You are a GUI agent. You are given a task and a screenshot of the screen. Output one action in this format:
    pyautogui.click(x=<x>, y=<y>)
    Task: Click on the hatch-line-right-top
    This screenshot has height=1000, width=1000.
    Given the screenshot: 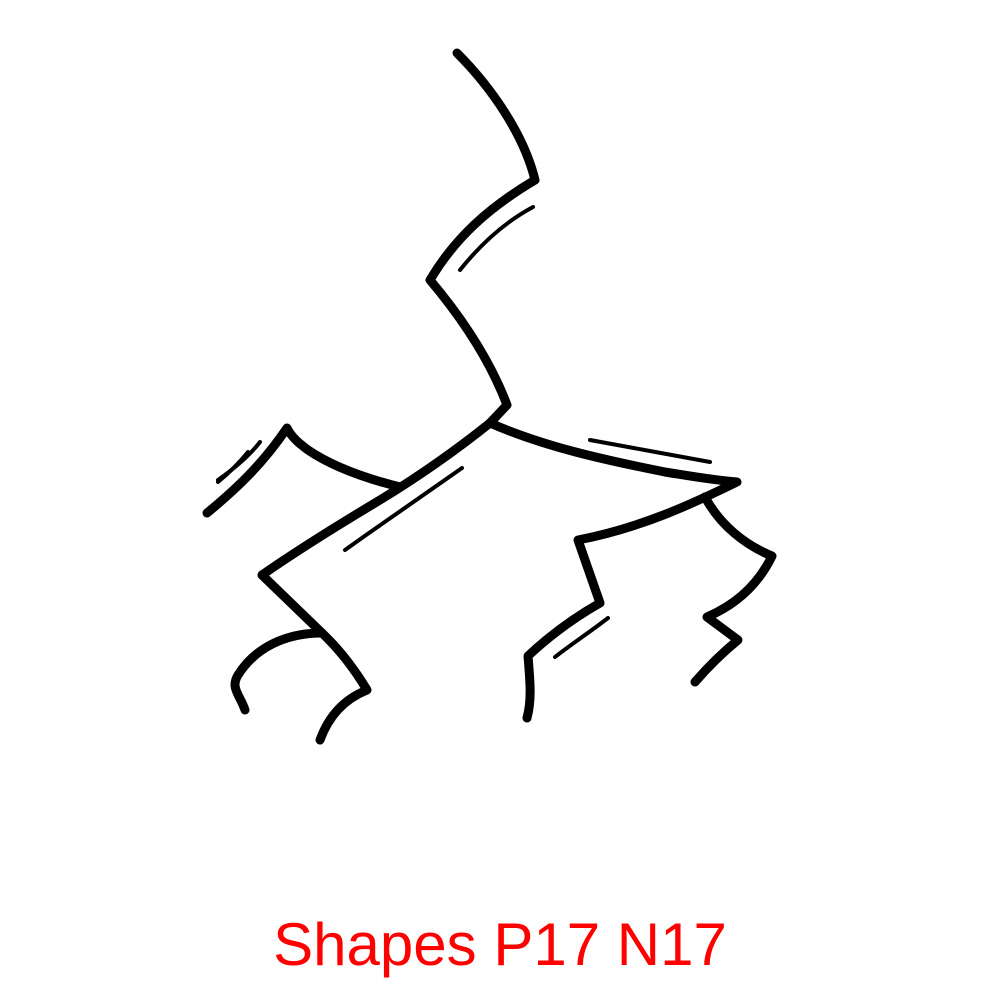 What is the action you would take?
    pyautogui.click(x=650, y=451)
    